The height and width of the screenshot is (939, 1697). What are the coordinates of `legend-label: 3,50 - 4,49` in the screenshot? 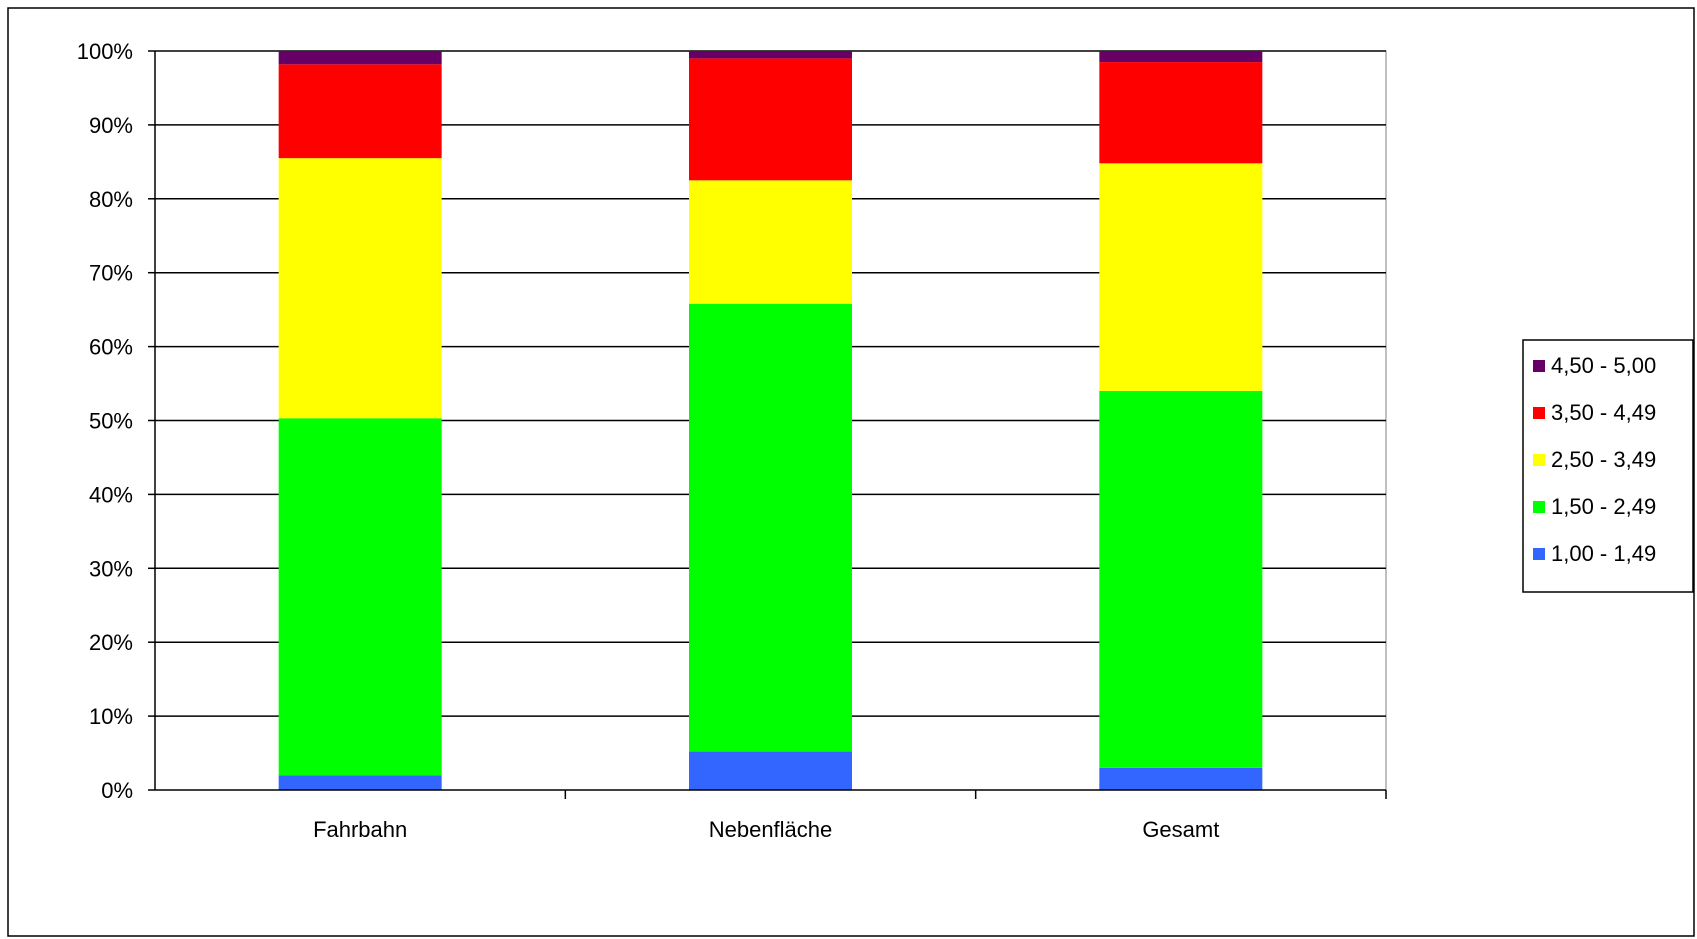 It's located at (1603, 412).